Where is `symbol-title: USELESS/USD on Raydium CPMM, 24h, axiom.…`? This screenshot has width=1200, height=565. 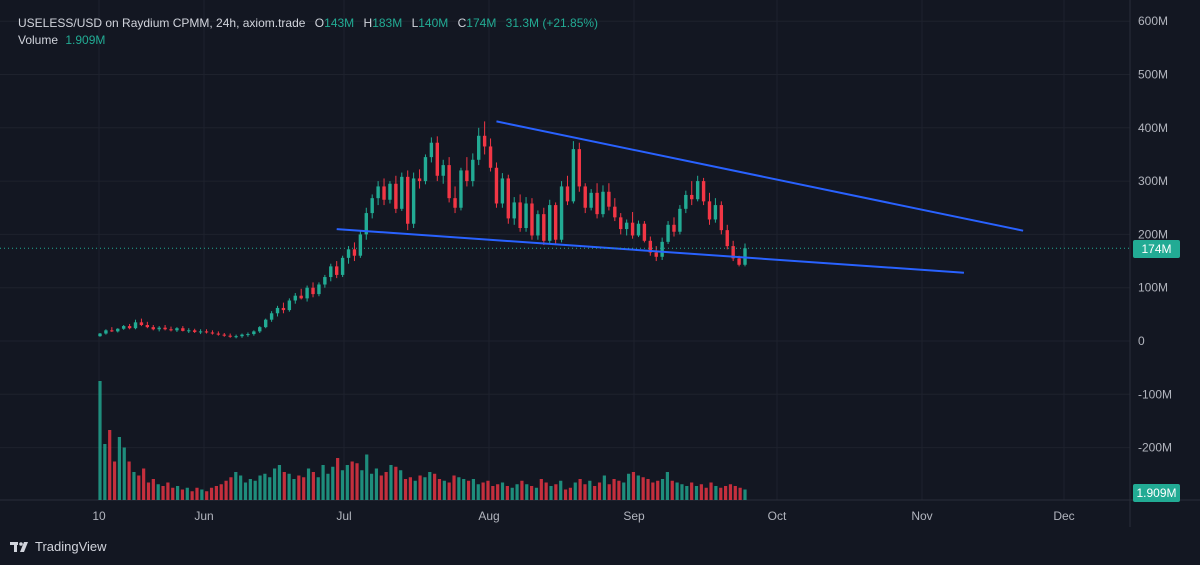
symbol-title: USELESS/USD on Raydium CPMM, 24h, axiom.… is located at coordinates (162, 23).